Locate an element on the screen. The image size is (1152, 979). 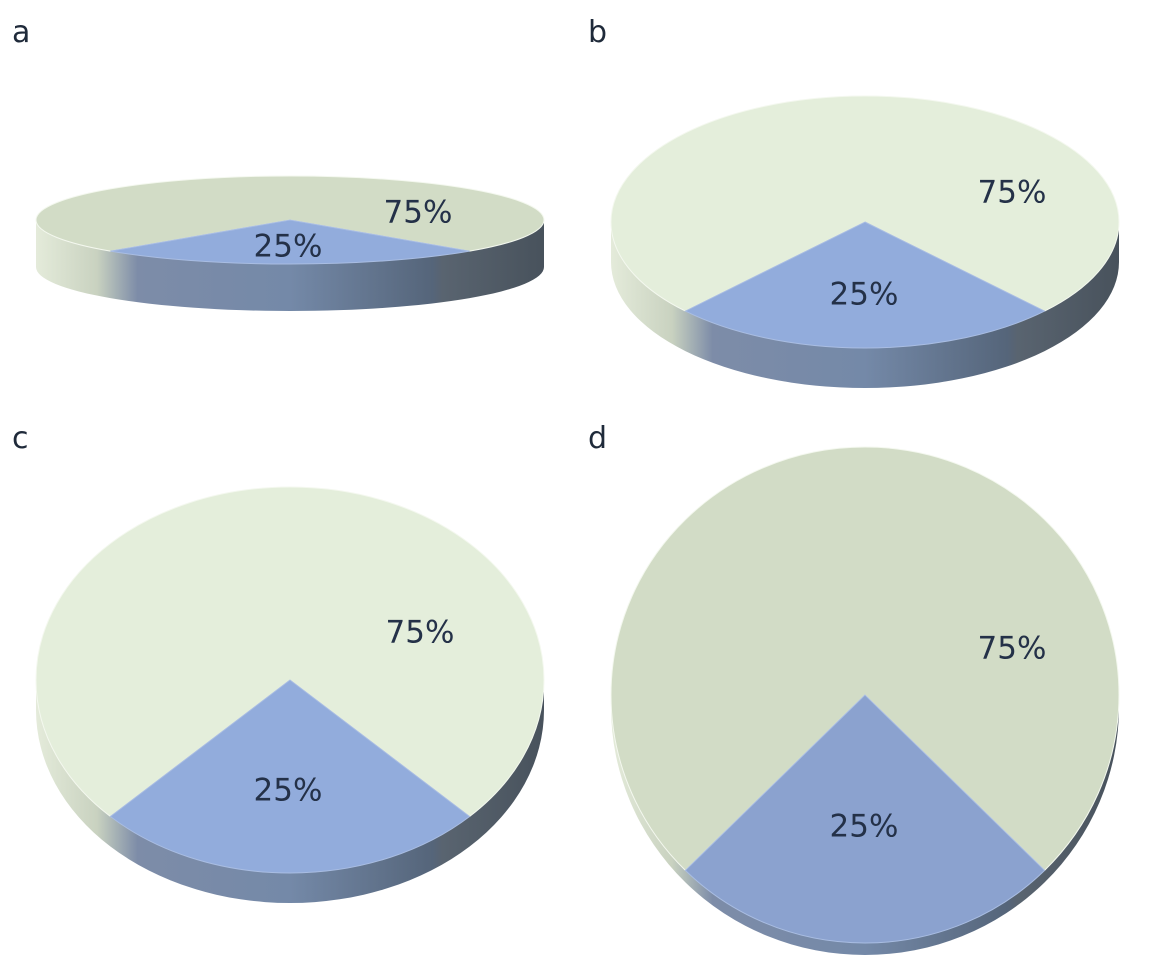
panel-label: d is located at coordinates (597, 438).